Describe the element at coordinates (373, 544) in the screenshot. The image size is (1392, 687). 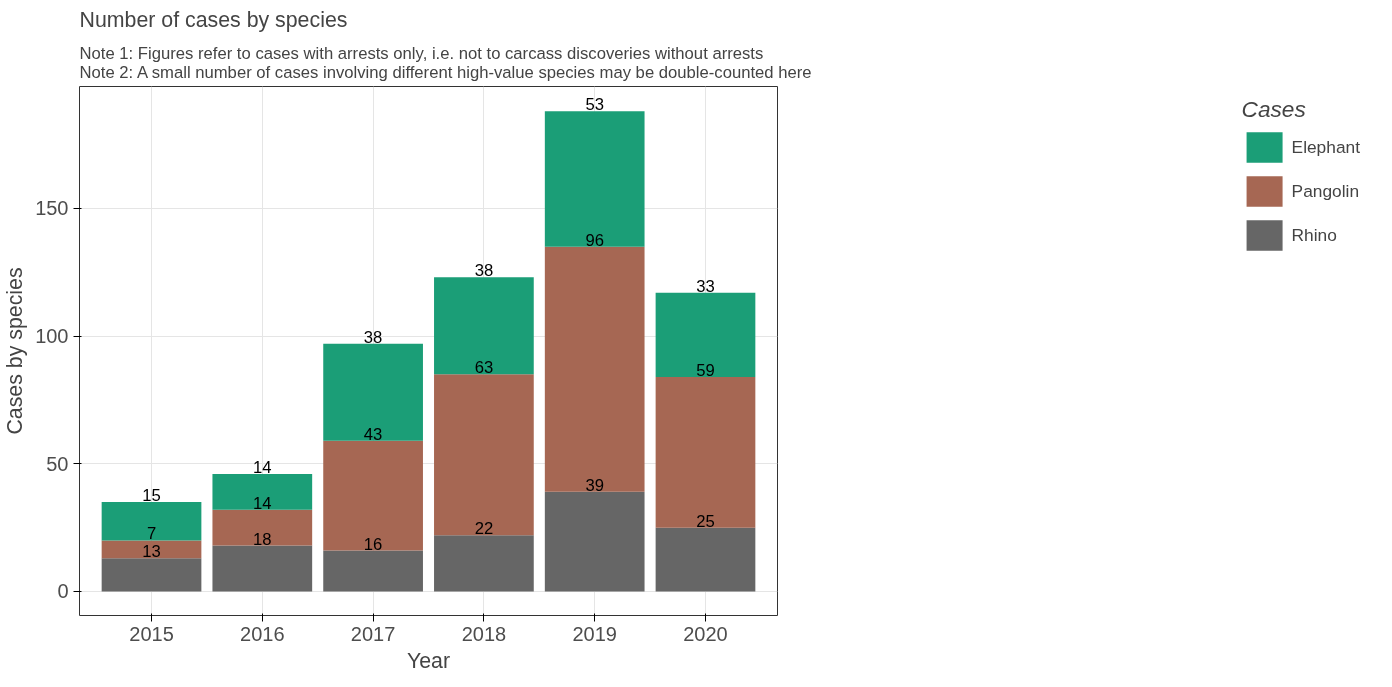
I see `data-label: 16` at that location.